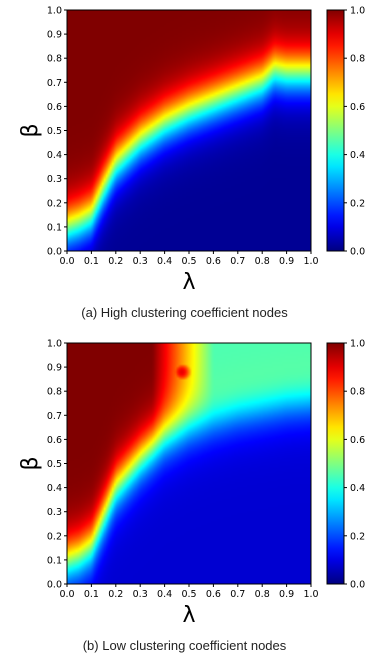 This screenshot has width=369, height=660. I want to click on y-tick-label-b: 0.2, so click(54, 536).